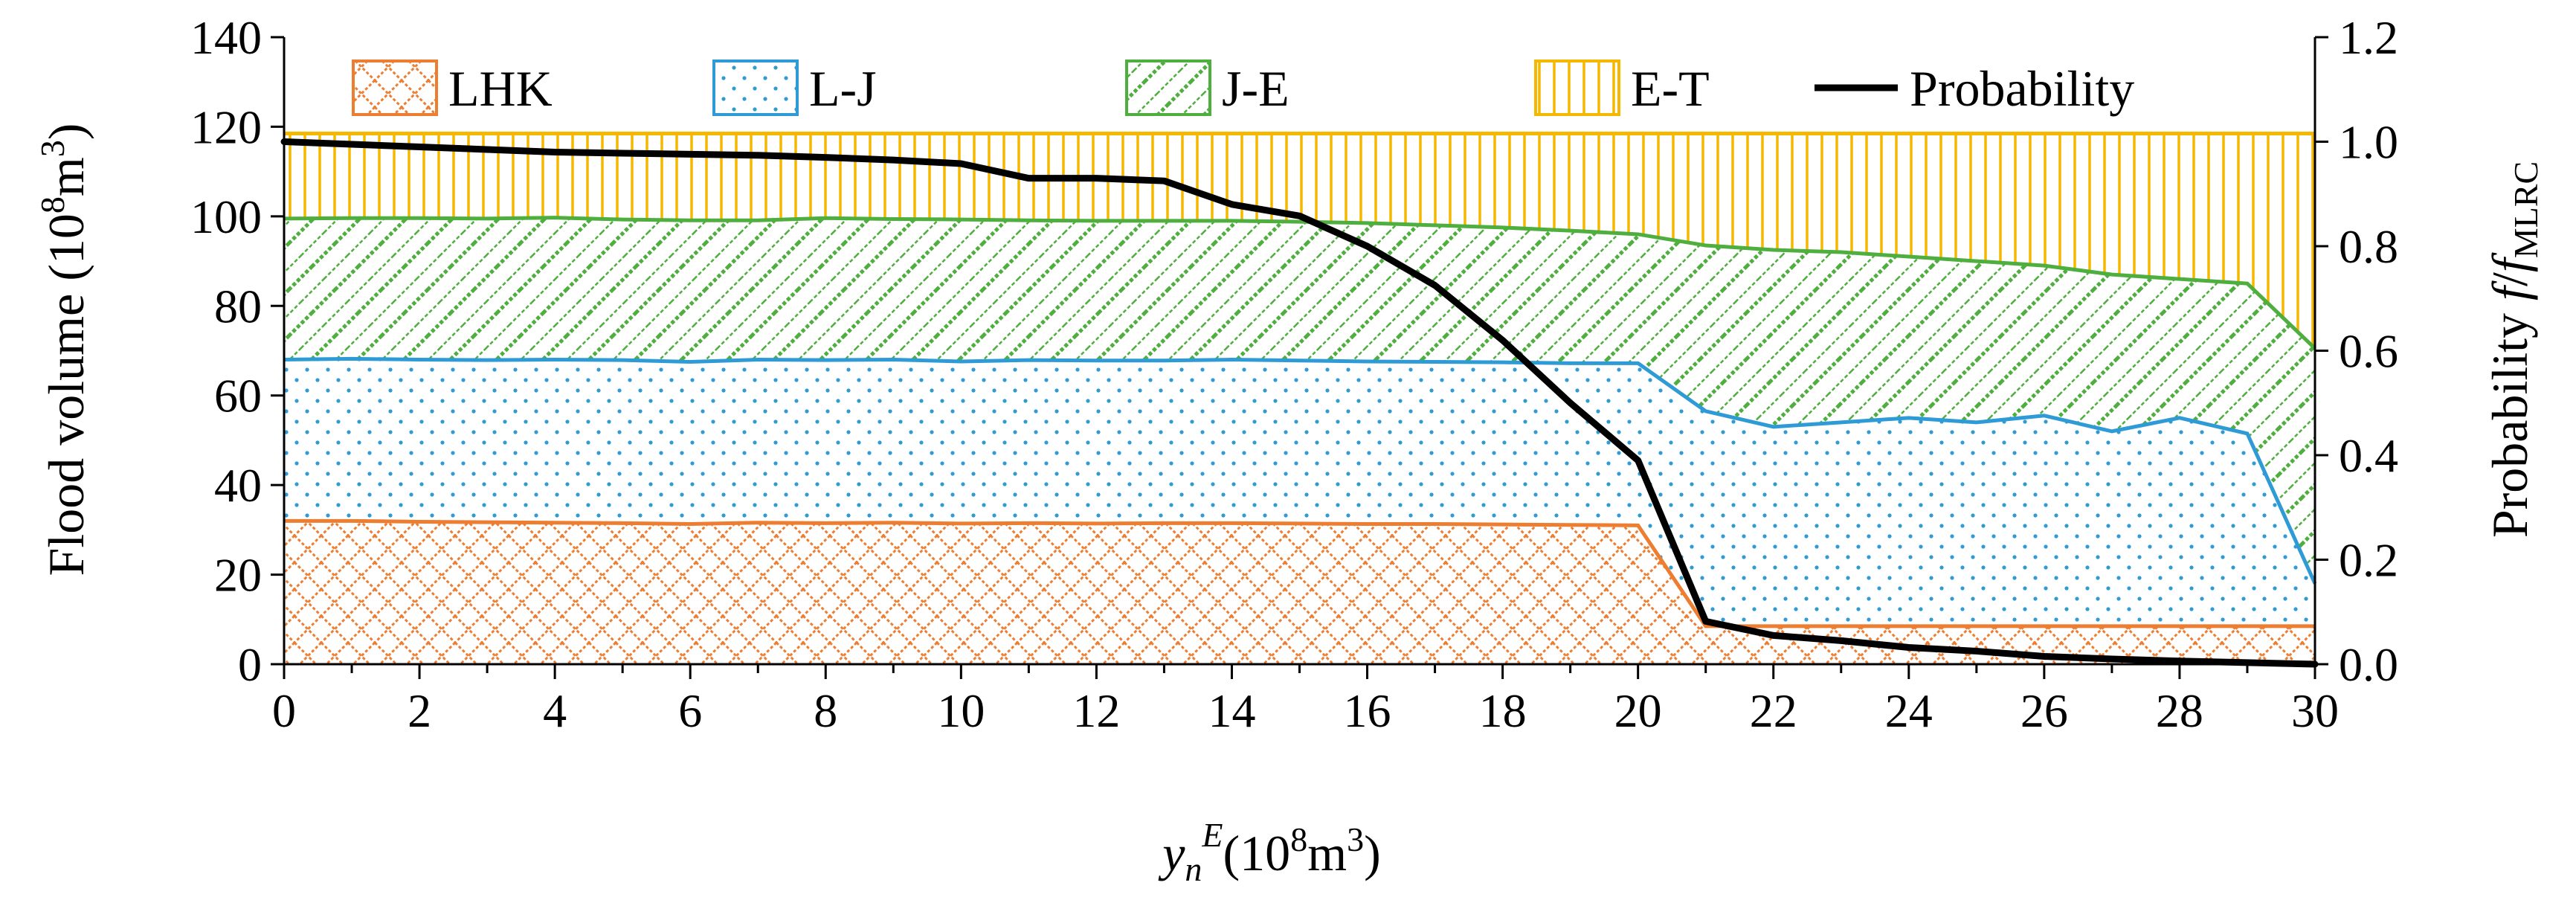  Describe the element at coordinates (2513, 349) in the screenshot. I see `y2-axis-title: Probability f/fMLRC` at that location.